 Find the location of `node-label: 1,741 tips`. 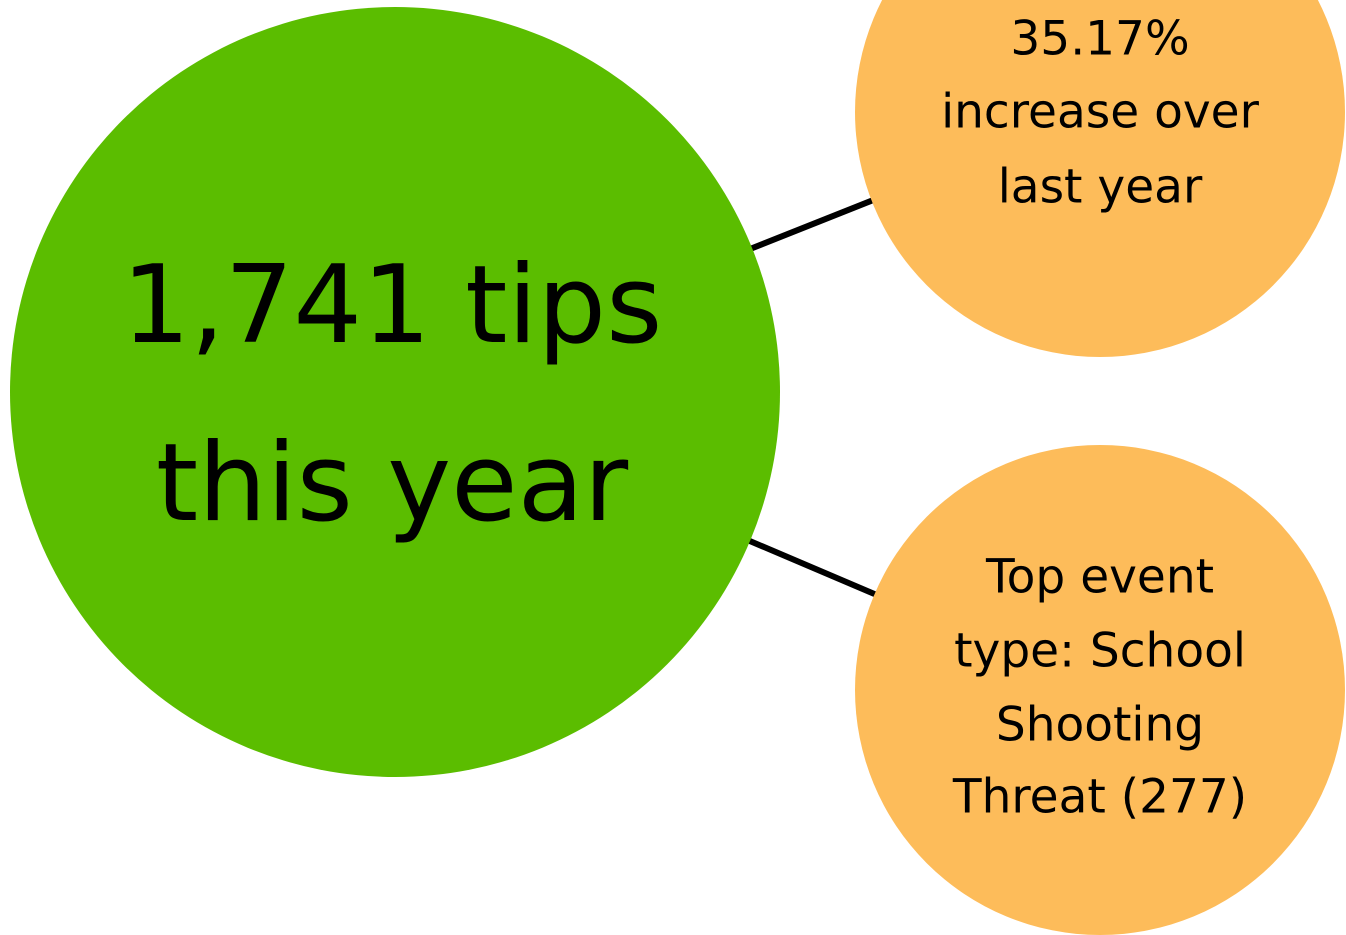

node-label: 1,741 tips is located at coordinates (392, 305).